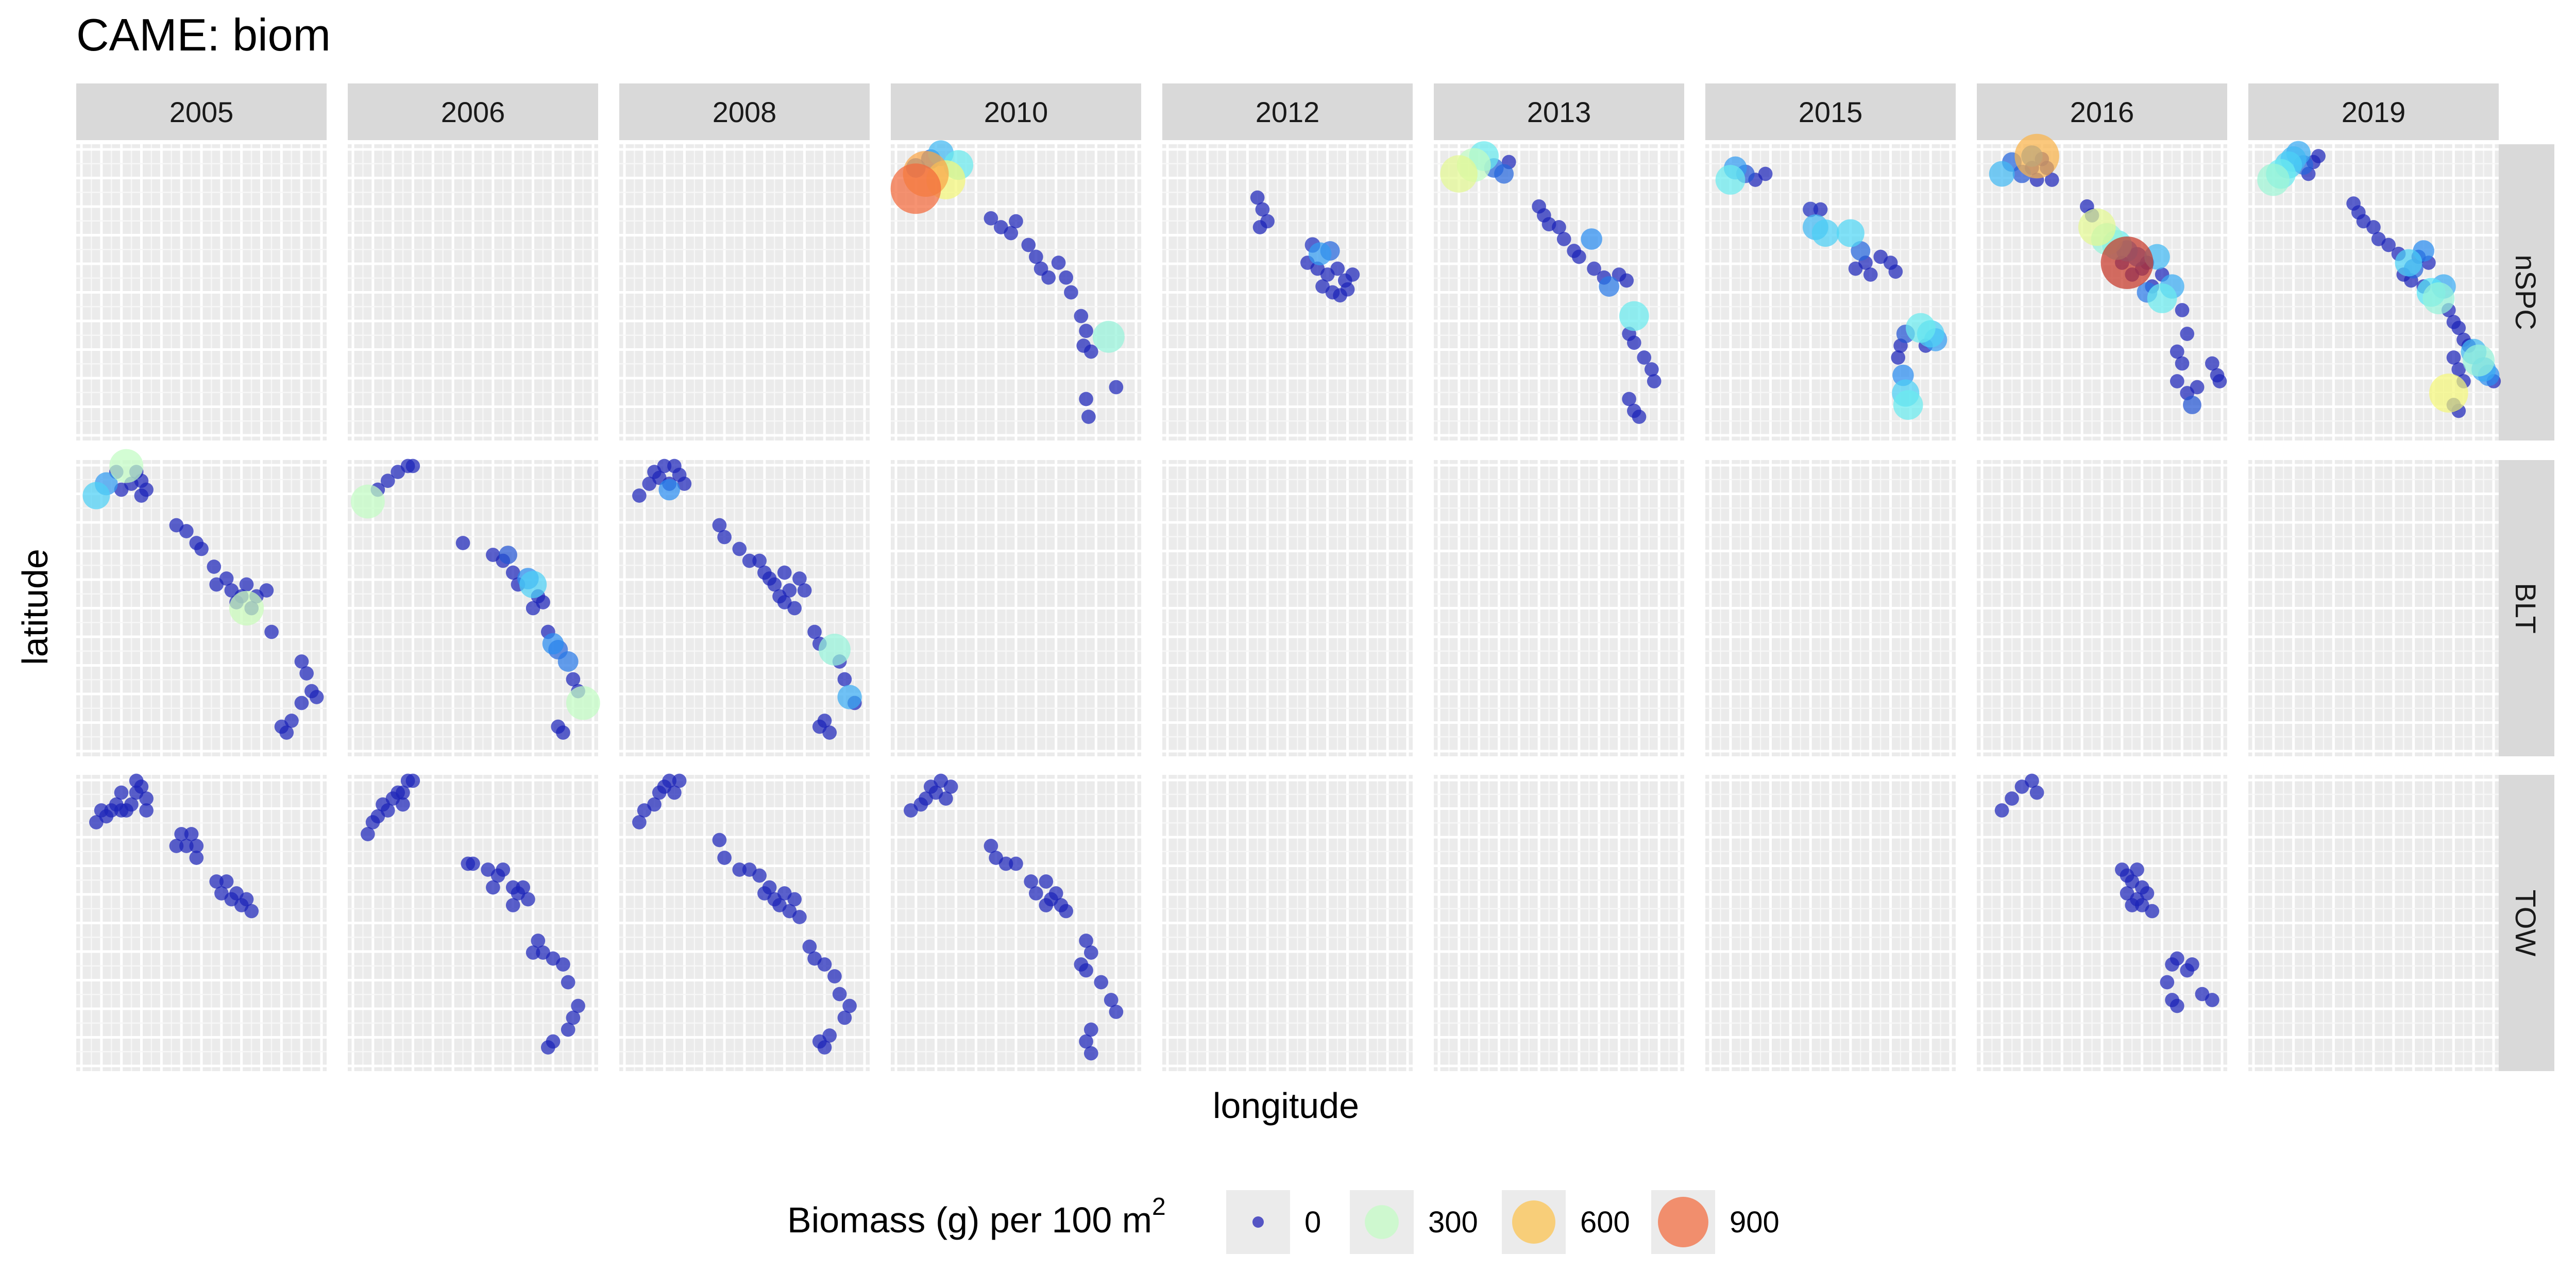  Describe the element at coordinates (1830, 608) in the screenshot. I see `panel-blt-2015` at that location.